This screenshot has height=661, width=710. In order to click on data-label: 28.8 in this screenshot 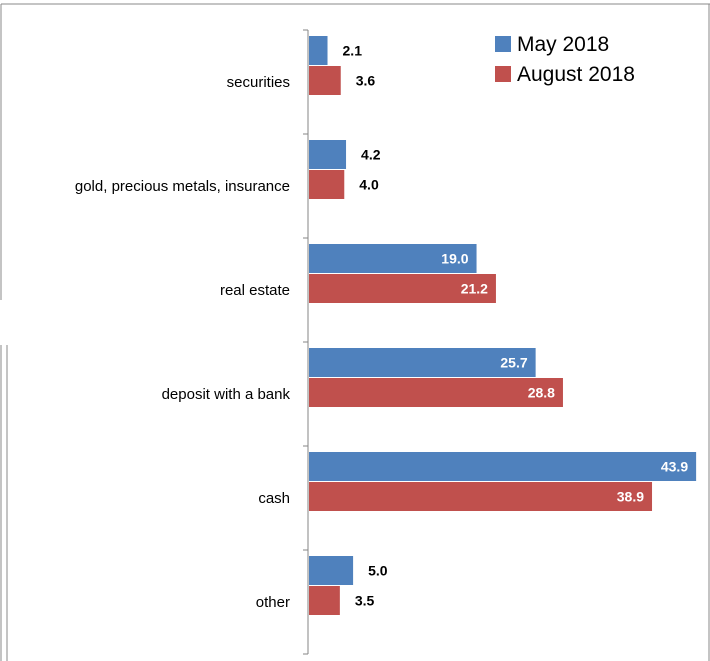, I will do `click(541, 393)`.